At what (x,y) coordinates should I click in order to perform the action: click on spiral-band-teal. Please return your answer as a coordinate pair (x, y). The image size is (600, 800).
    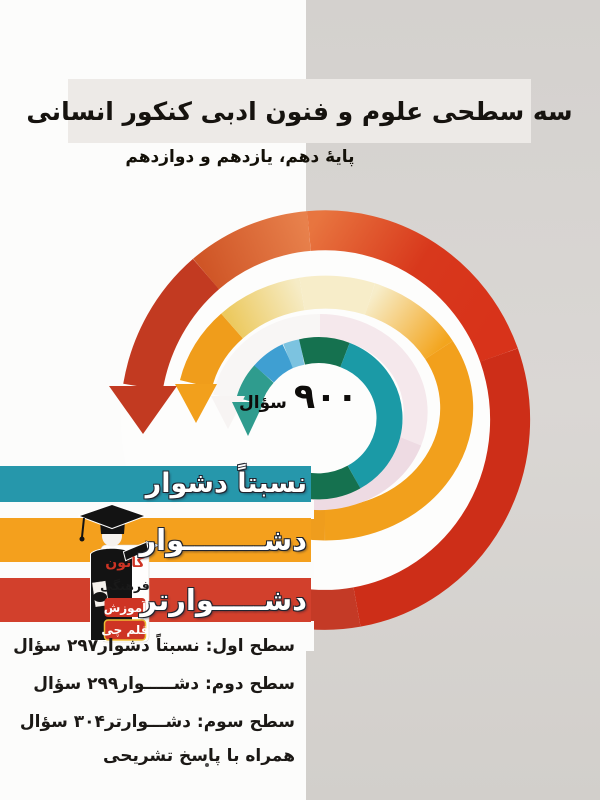
    Looking at the image, I should click on (319, 418).